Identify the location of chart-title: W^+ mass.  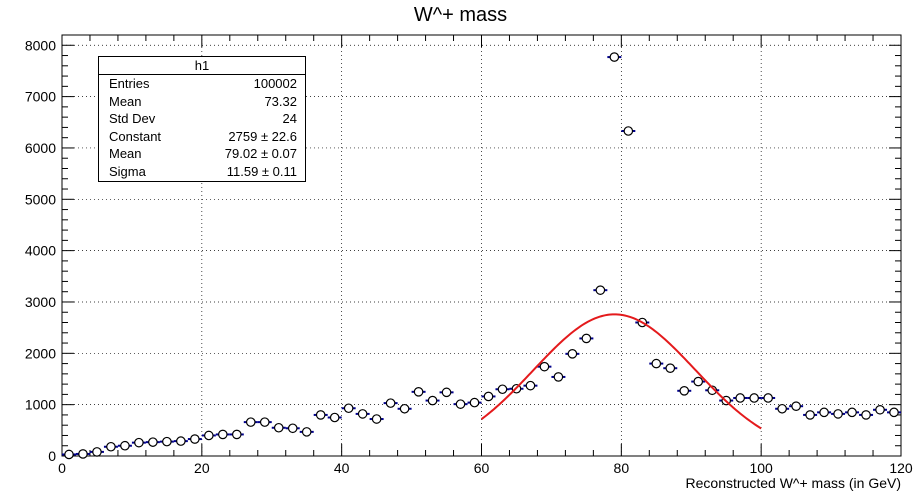
(460, 15).